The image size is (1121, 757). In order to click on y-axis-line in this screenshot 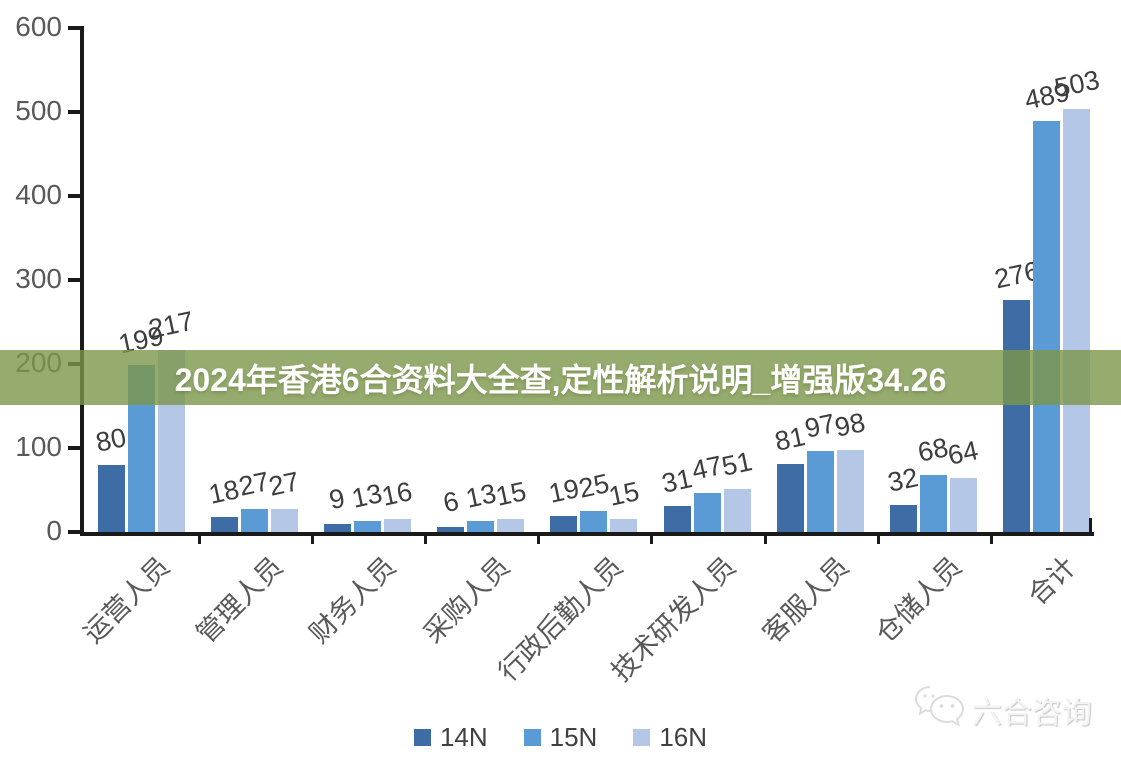, I will do `click(82, 281)`.